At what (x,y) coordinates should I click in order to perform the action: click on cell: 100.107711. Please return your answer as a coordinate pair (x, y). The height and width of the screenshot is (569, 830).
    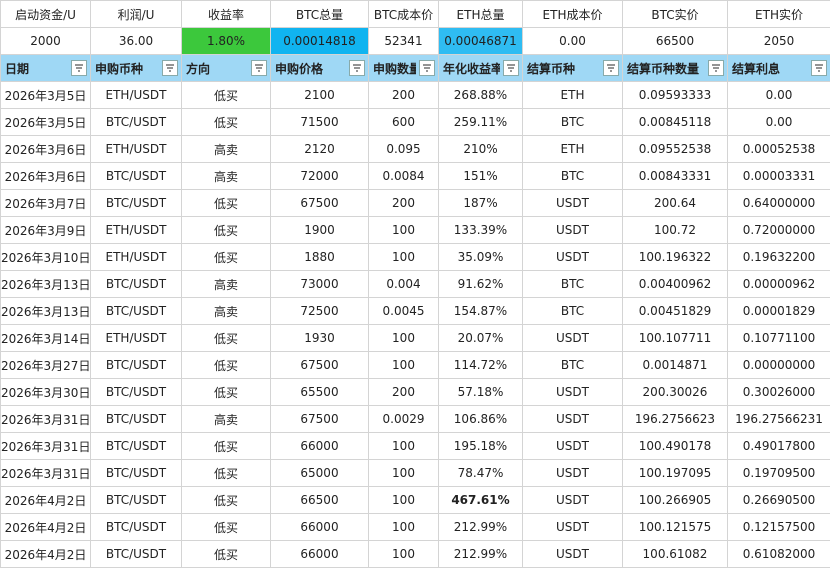
    Looking at the image, I should click on (675, 338).